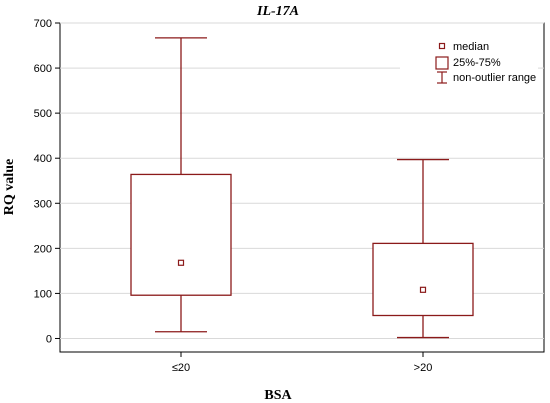 The width and height of the screenshot is (550, 403). What do you see at coordinates (47, 181) in the screenshot?
I see `y-axis: 0 100 200 300 400 500 600 700` at bounding box center [47, 181].